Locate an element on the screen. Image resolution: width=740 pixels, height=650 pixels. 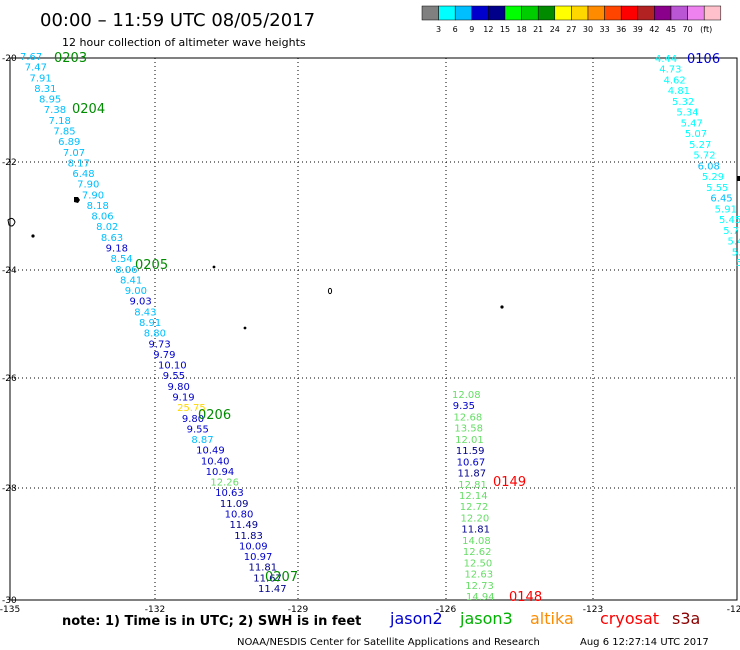
lat-tick-label: -22 is located at coordinates (9, 163).